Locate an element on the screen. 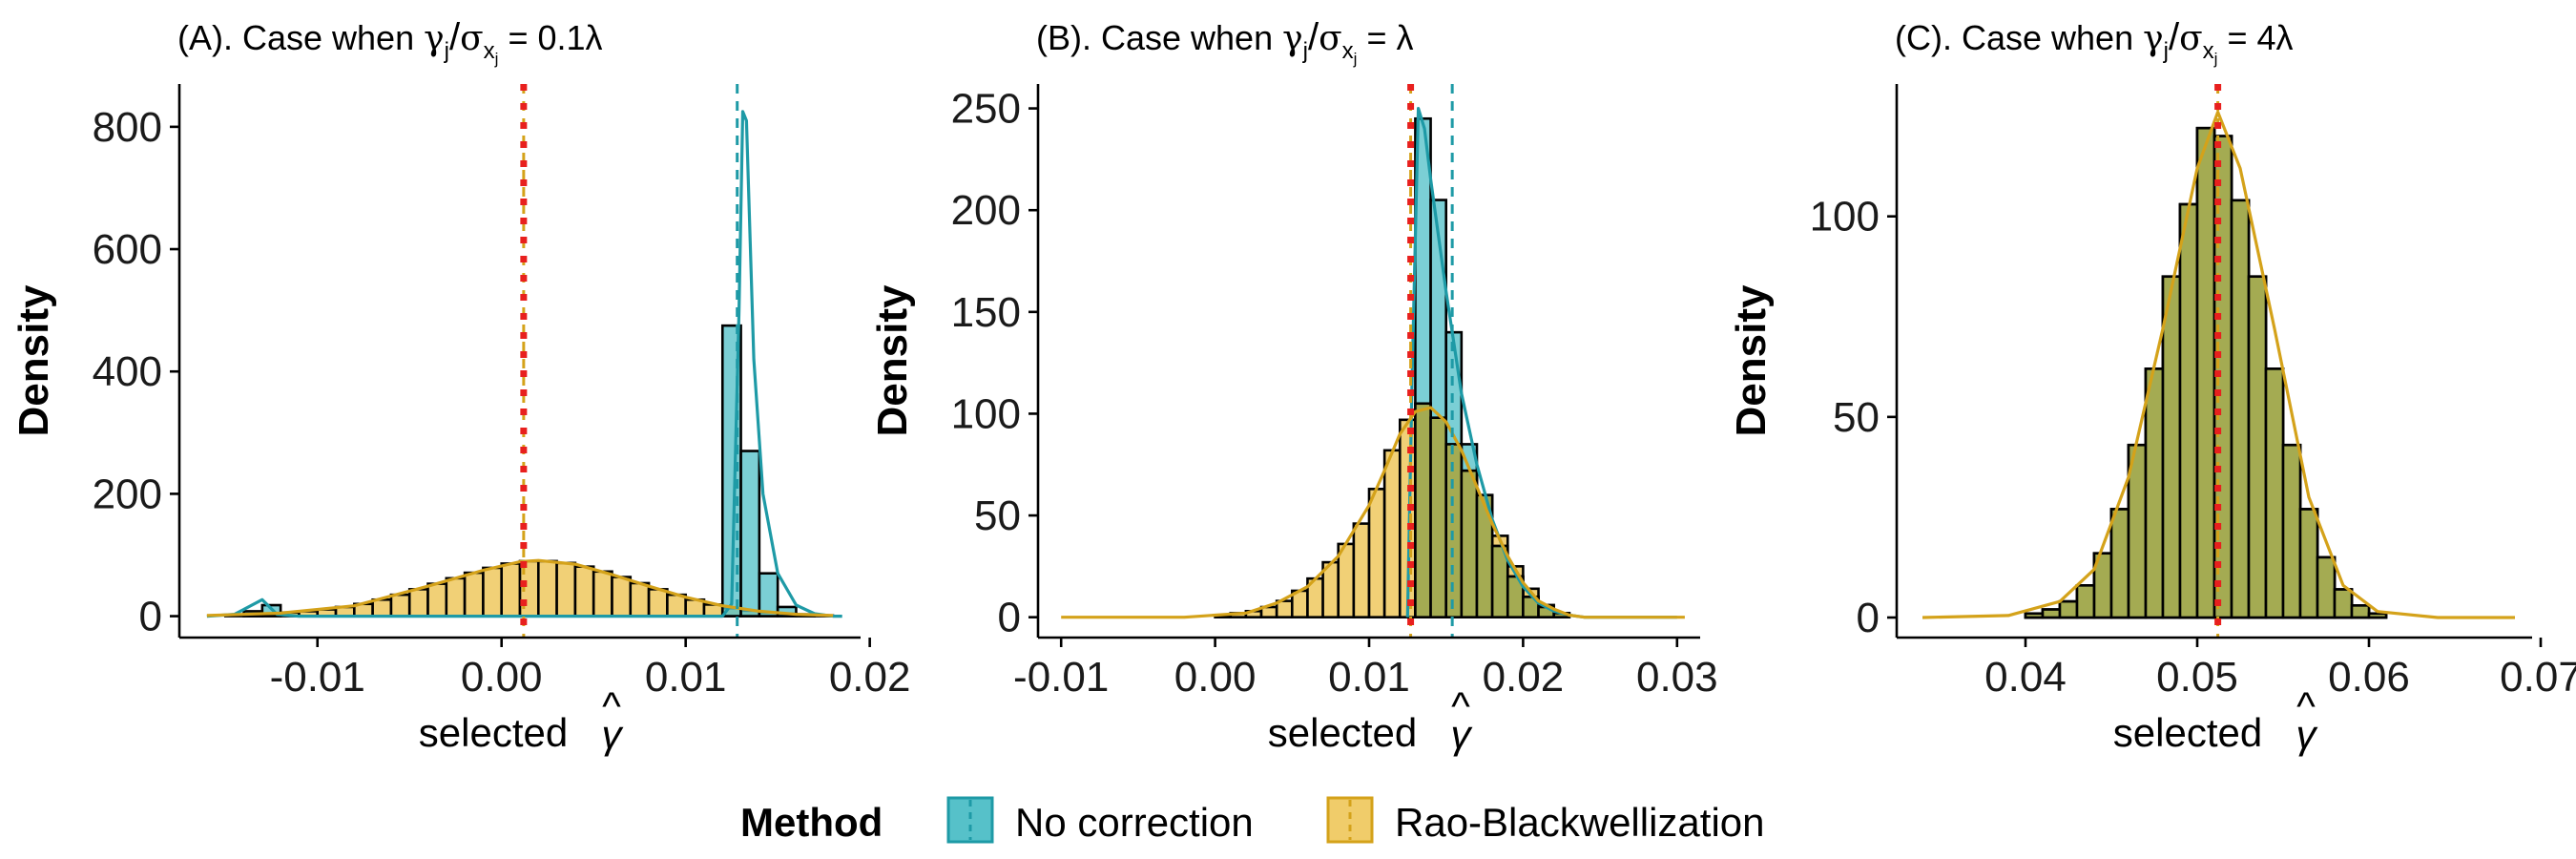 This screenshot has height=859, width=2576. y-tick-label: 150 is located at coordinates (986, 312).